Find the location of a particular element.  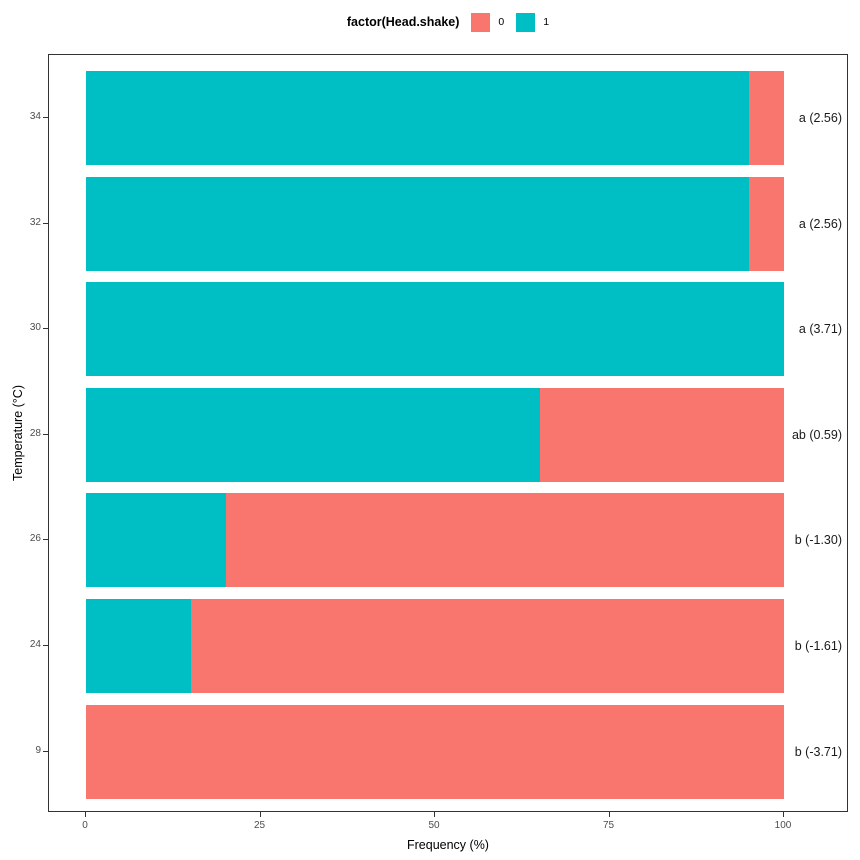

x-axis-title: Frequency (%) is located at coordinates (448, 845).